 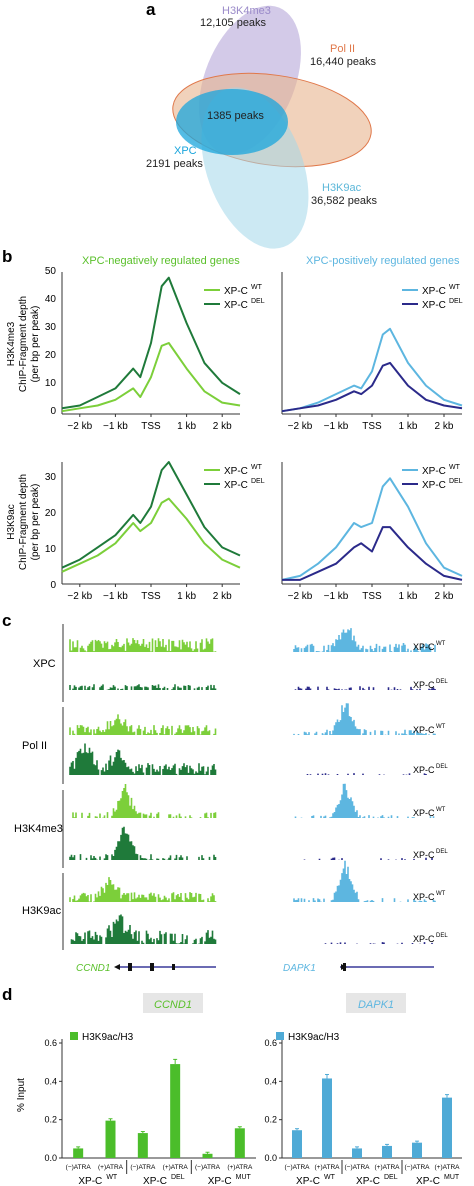 What do you see at coordinates (300, 426) in the screenshot?
I see `x-tick-label-h3k4me3-pos: −2 kb` at bounding box center [300, 426].